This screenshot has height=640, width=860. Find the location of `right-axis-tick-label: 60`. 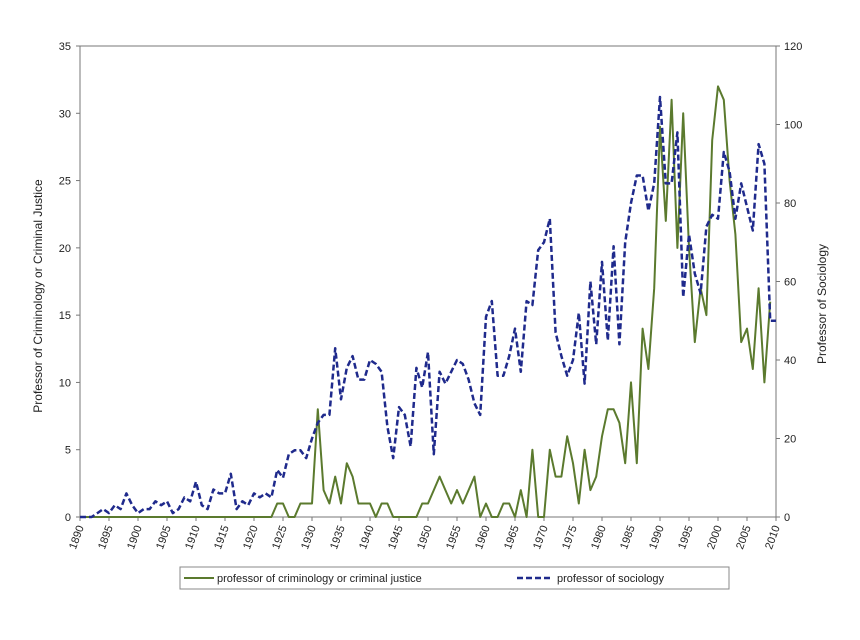

right-axis-tick-label: 60 is located at coordinates (790, 283).